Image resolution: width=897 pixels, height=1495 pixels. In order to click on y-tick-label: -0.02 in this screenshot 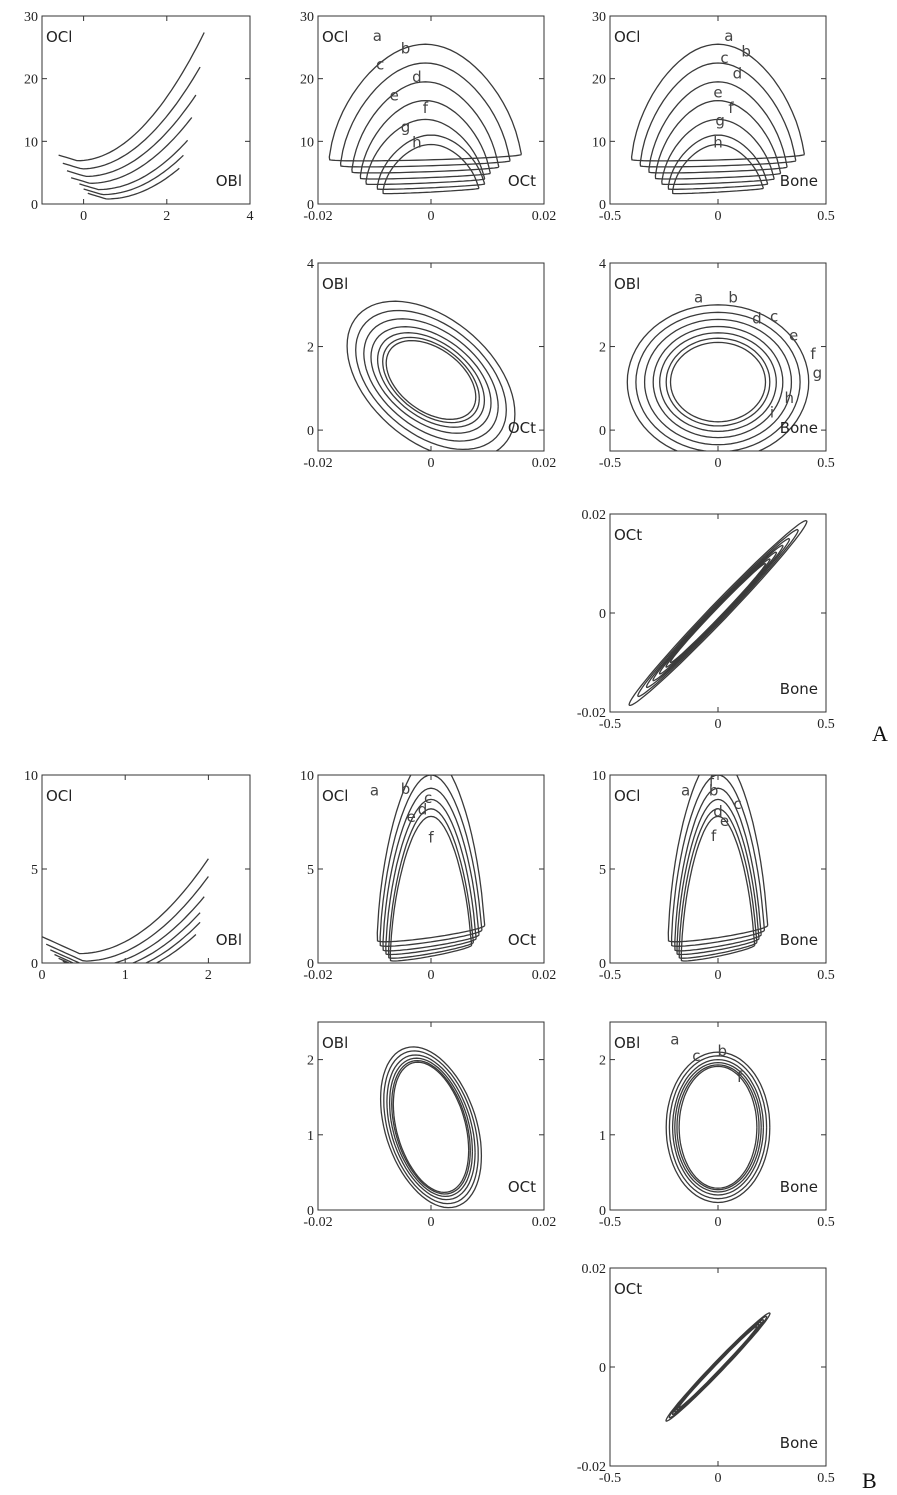, I will do `click(591, 713)`.